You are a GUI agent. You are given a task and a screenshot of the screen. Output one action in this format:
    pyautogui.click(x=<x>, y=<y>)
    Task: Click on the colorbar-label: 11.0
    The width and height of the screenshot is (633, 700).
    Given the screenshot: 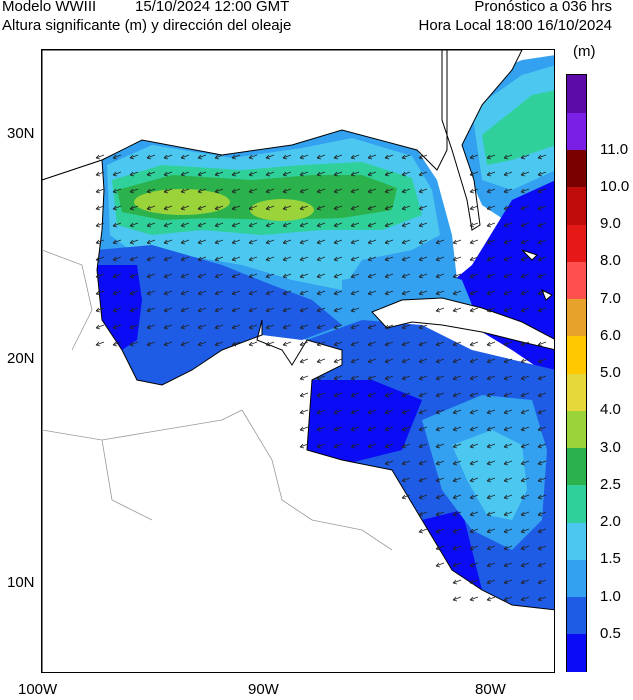 What is the action you would take?
    pyautogui.click(x=614, y=149)
    